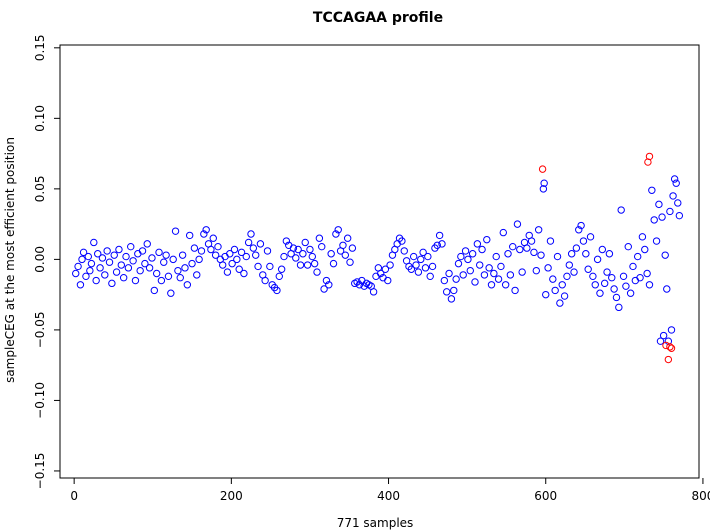  Describe the element at coordinates (40, 330) in the screenshot. I see `y-tick-label: −0.05` at that location.